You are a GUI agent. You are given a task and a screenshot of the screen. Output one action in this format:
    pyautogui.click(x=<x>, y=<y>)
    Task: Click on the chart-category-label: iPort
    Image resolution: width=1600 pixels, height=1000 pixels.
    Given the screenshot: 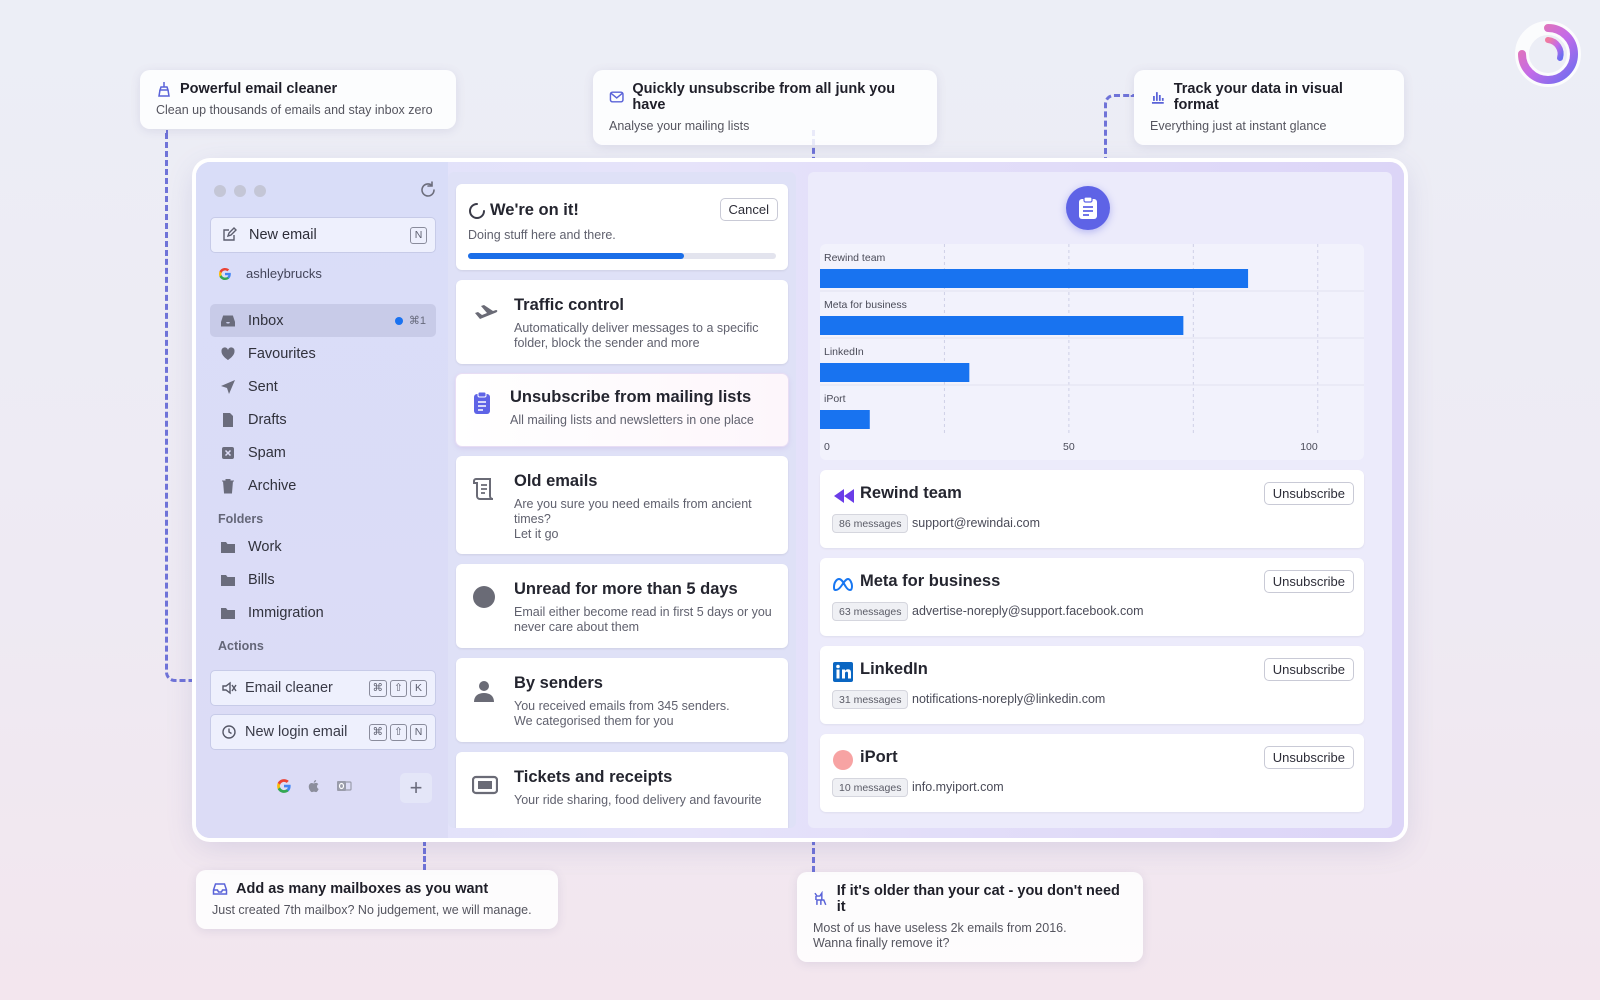 What is the action you would take?
    pyautogui.click(x=835, y=399)
    